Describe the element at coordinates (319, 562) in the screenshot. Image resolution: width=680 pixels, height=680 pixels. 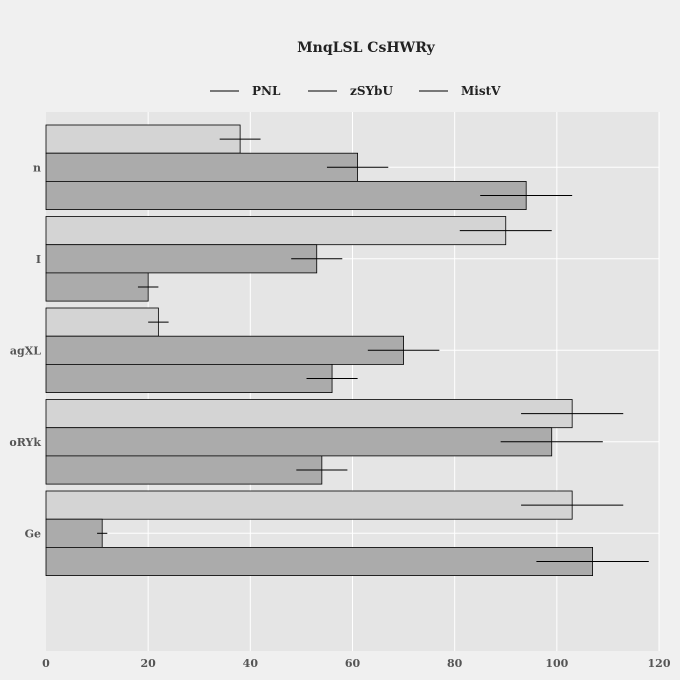
I see `bar-MistV-Ge` at that location.